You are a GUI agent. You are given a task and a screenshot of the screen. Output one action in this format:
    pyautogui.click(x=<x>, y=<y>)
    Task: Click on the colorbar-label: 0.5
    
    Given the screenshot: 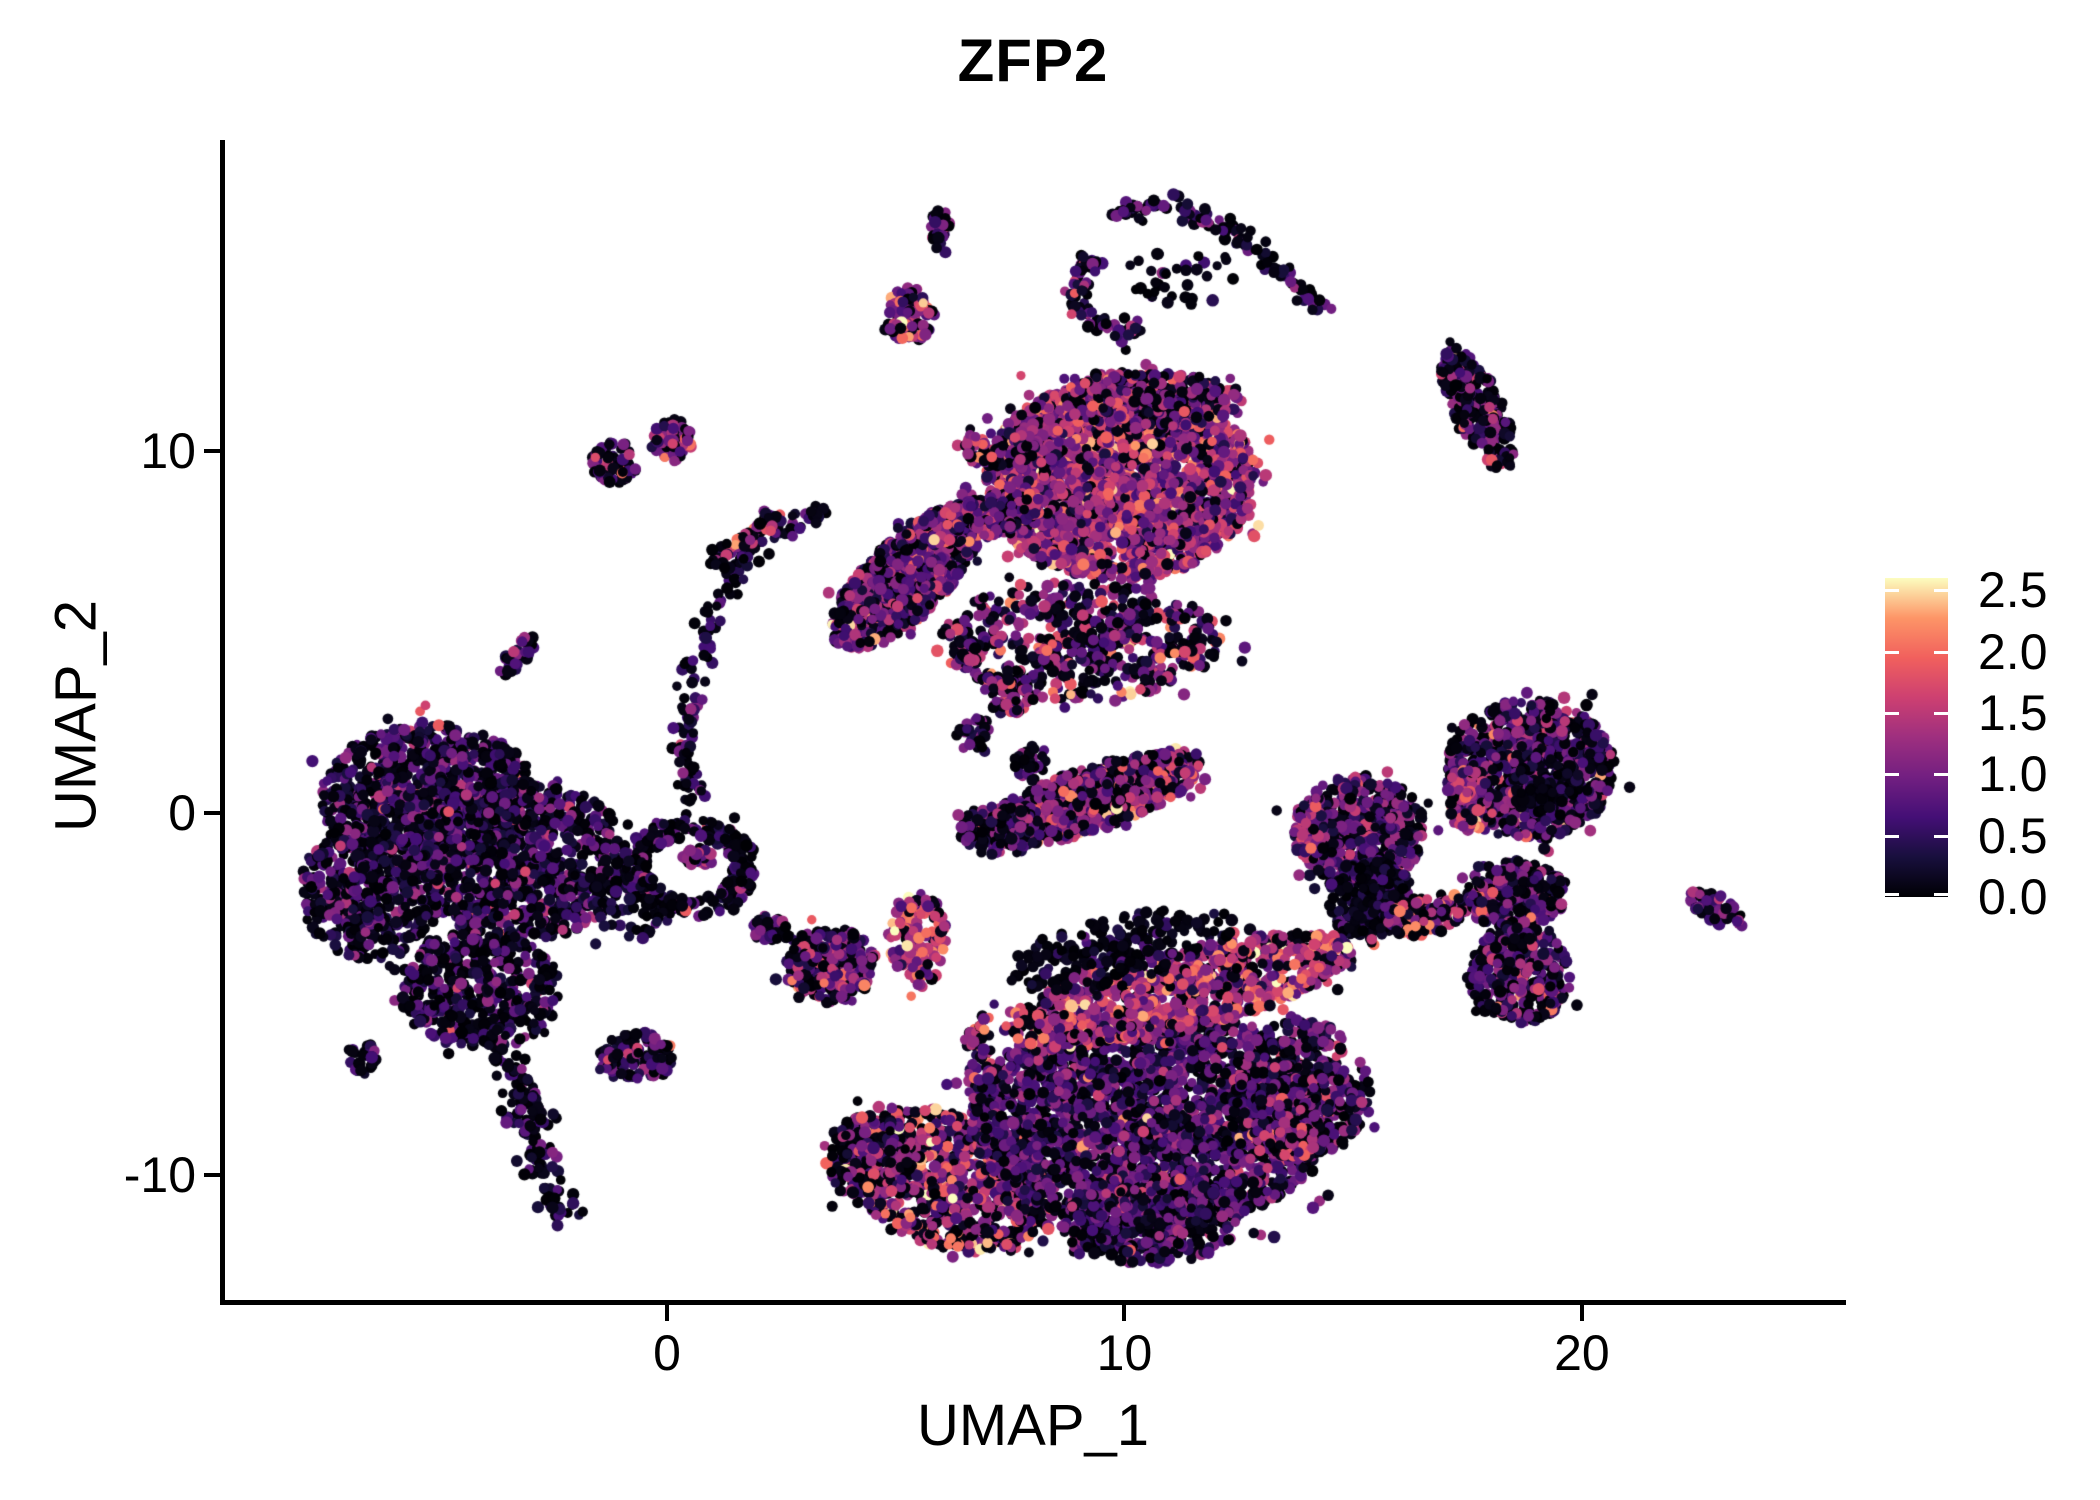 What is the action you would take?
    pyautogui.click(x=2013, y=835)
    